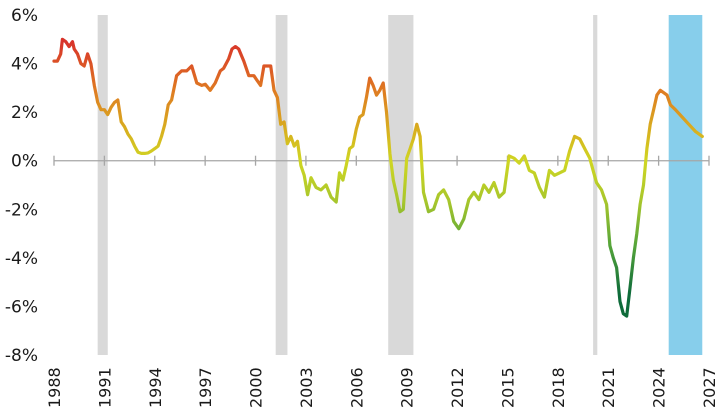 The width and height of the screenshot is (718, 417). Describe the element at coordinates (21, 210) in the screenshot. I see `y-tick-label: -2%` at that location.